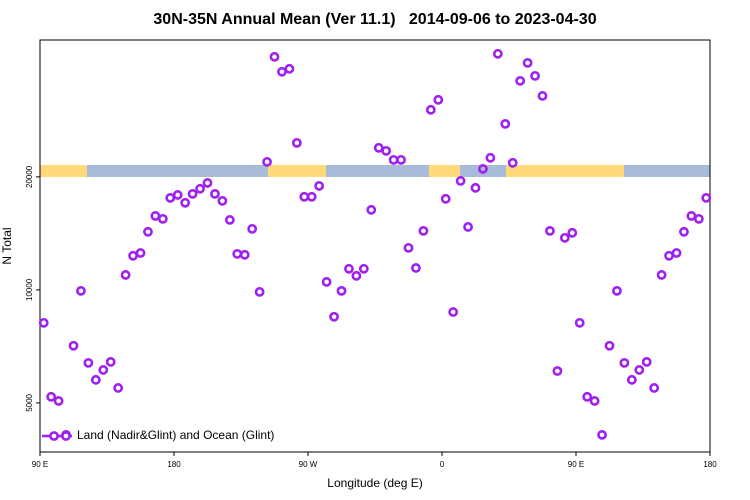 The image size is (750, 500). I want to click on y-tick-label: 20000, so click(29, 176).